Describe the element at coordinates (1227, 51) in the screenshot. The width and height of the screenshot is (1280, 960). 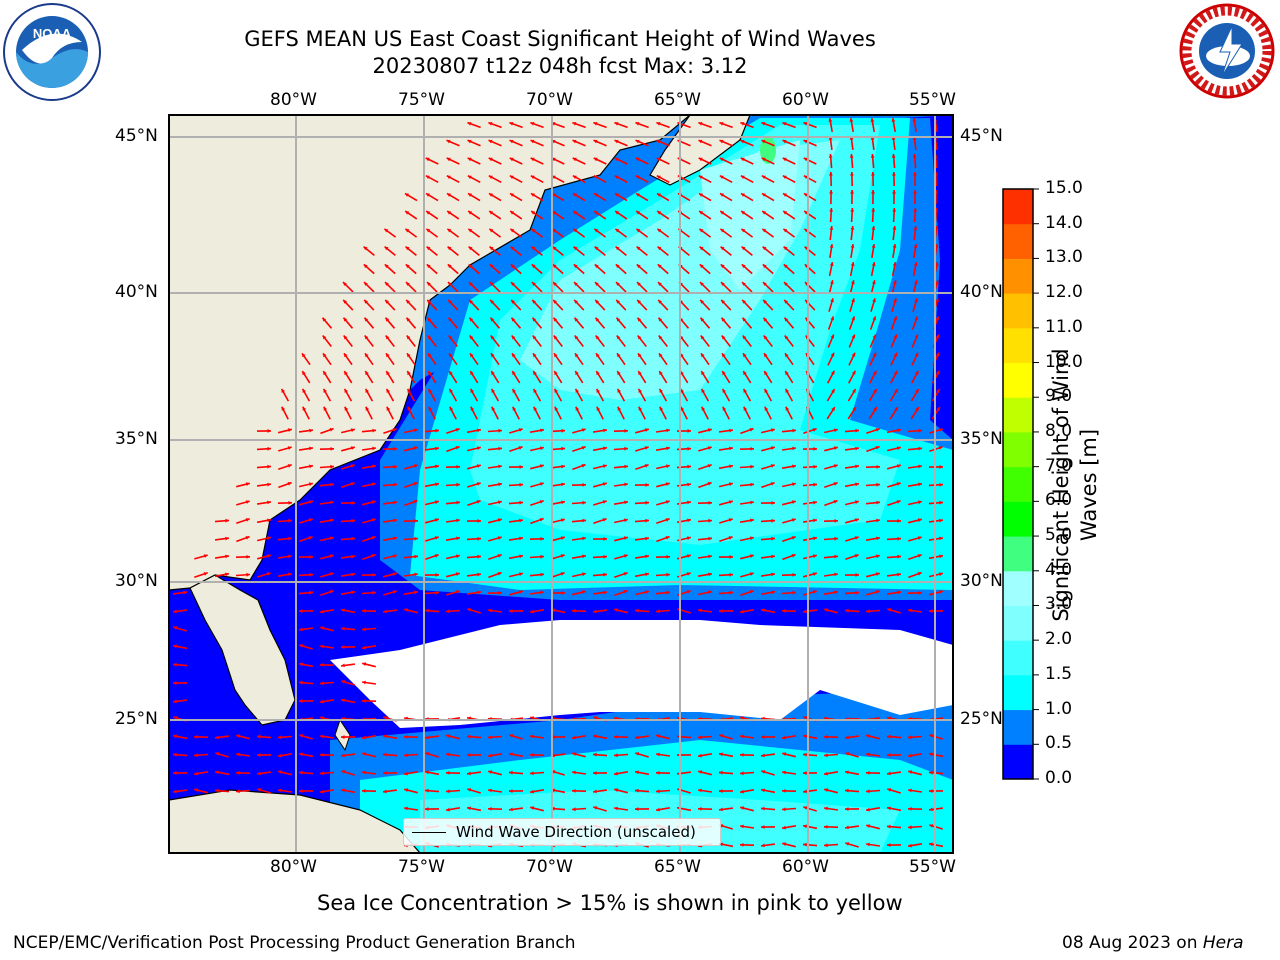
I see `nws-logo` at that location.